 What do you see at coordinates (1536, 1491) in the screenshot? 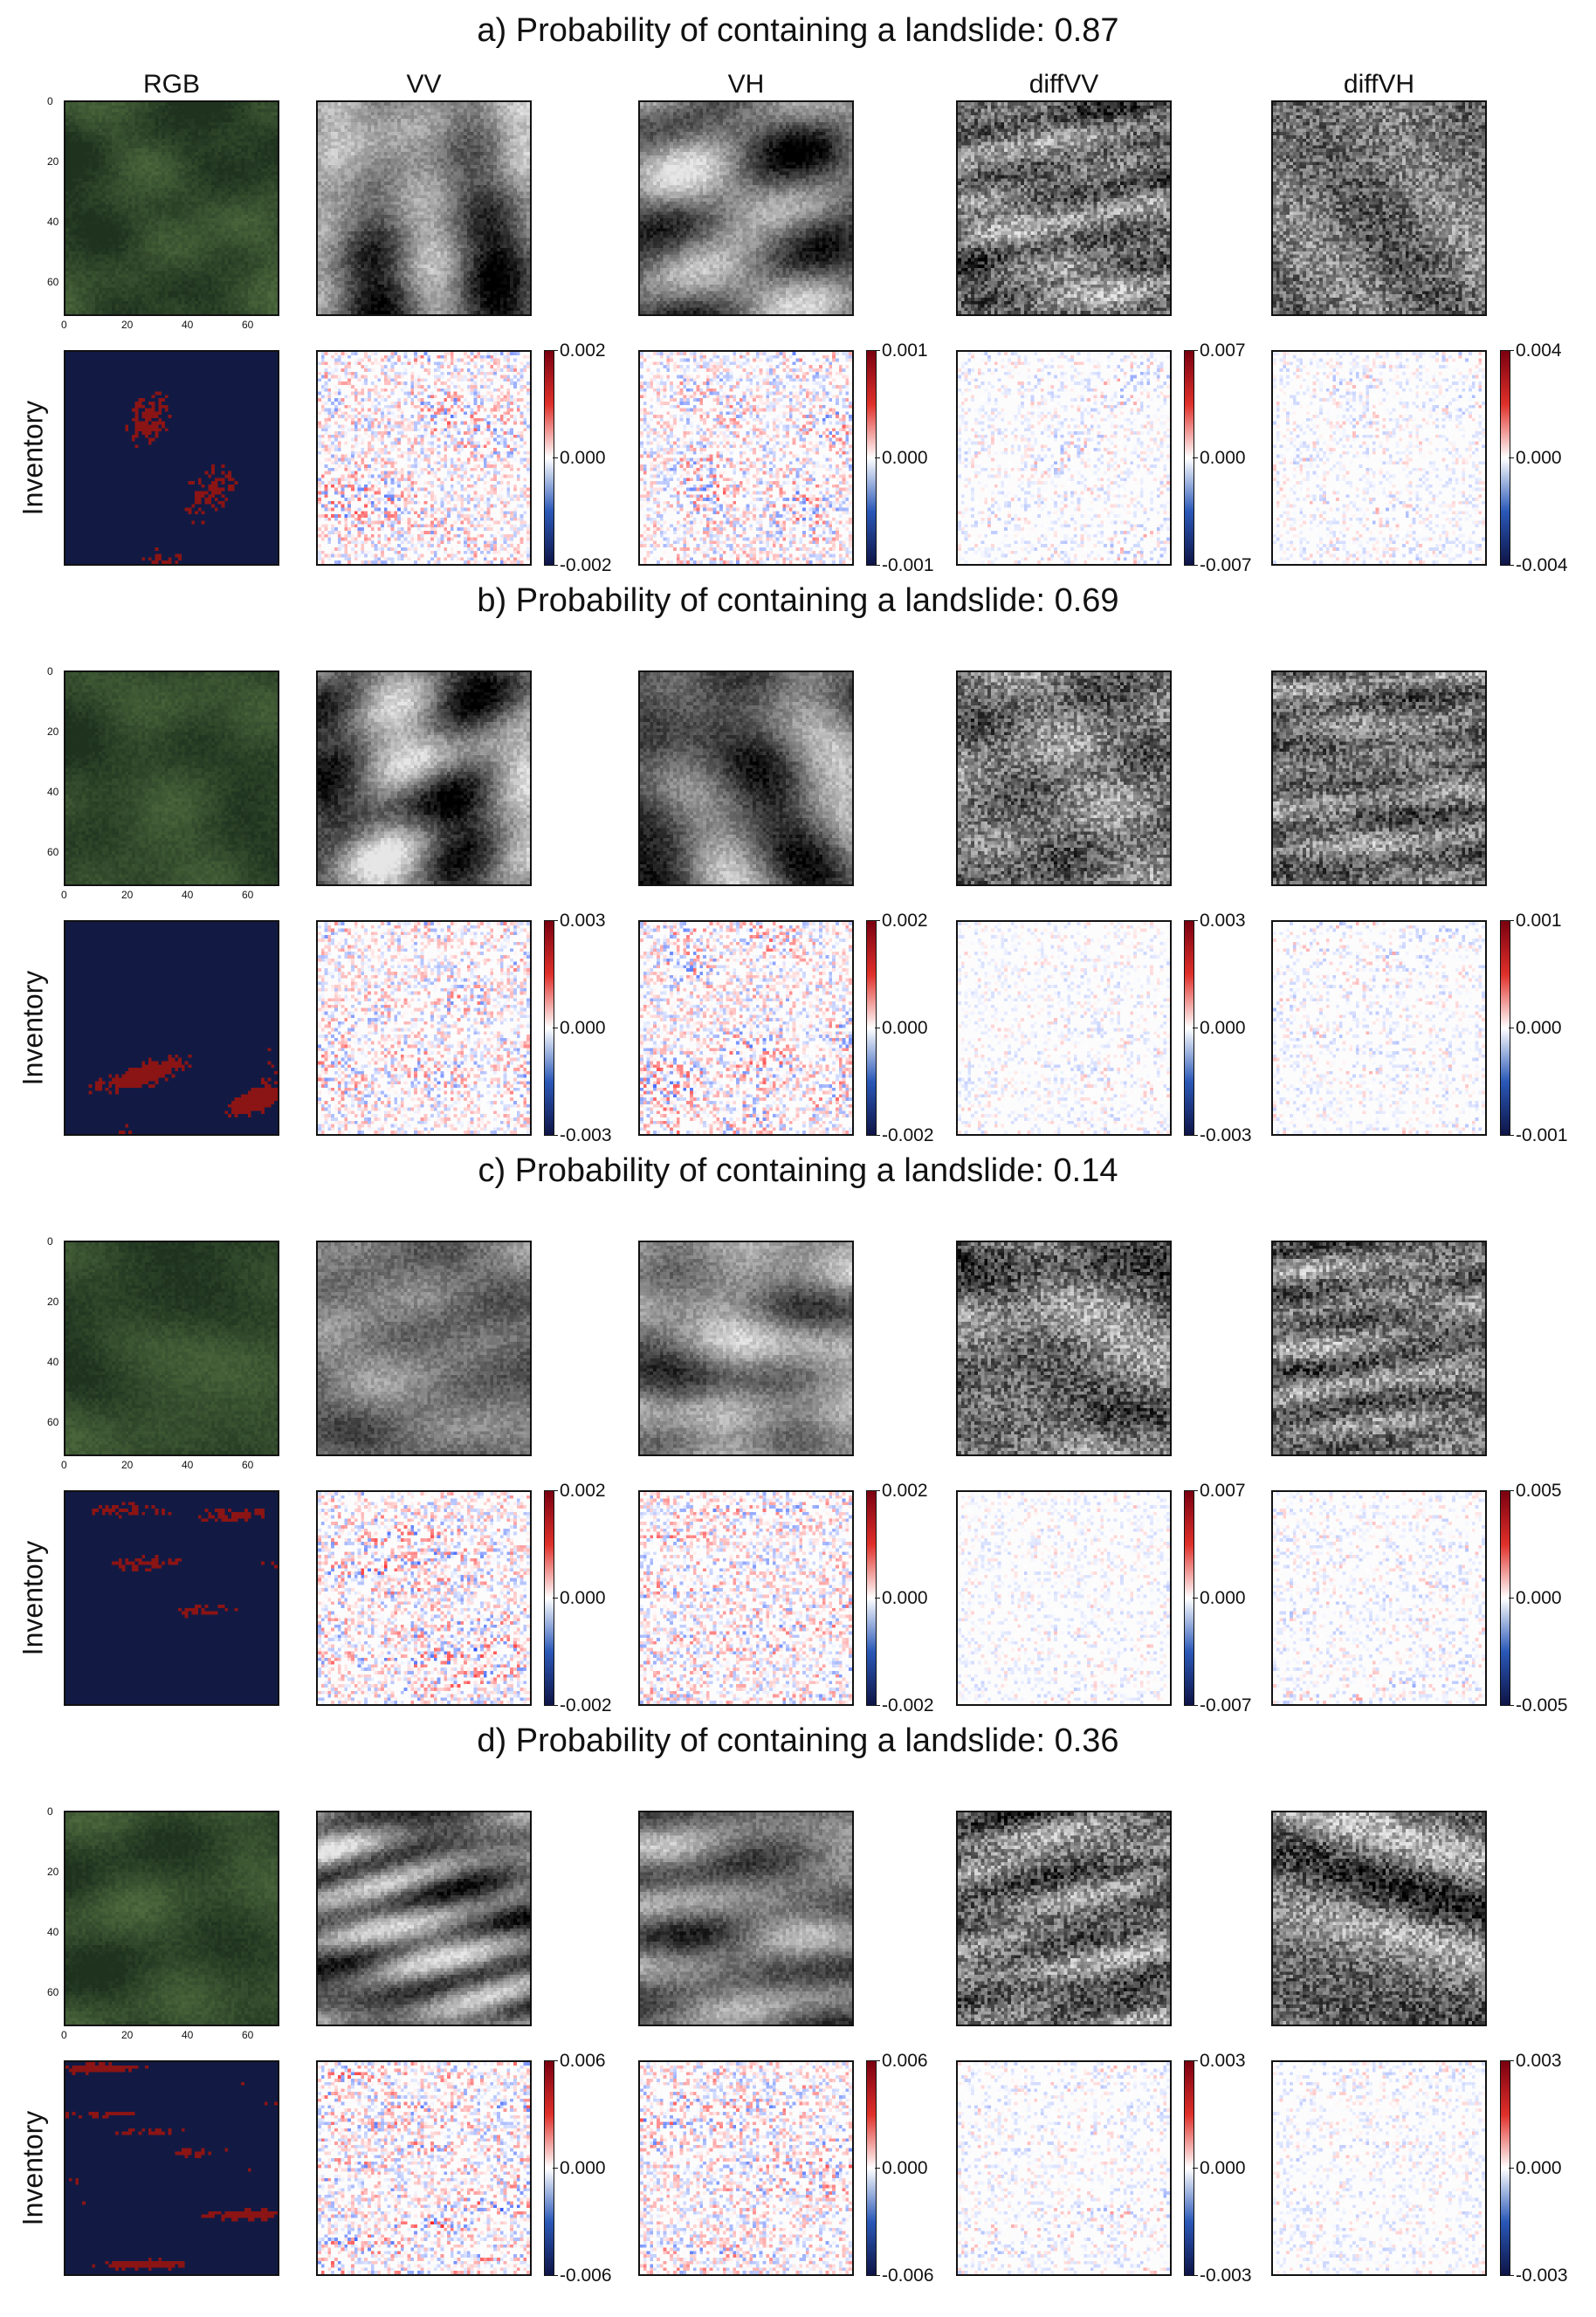
I see `colorbar-label-max: 0.005` at bounding box center [1536, 1491].